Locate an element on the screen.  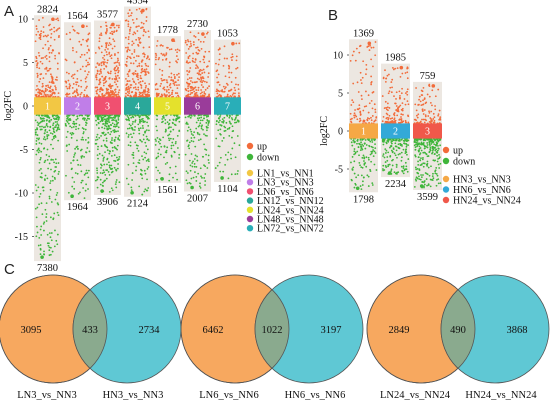
down-count-label: 3599 is located at coordinates (427, 197).